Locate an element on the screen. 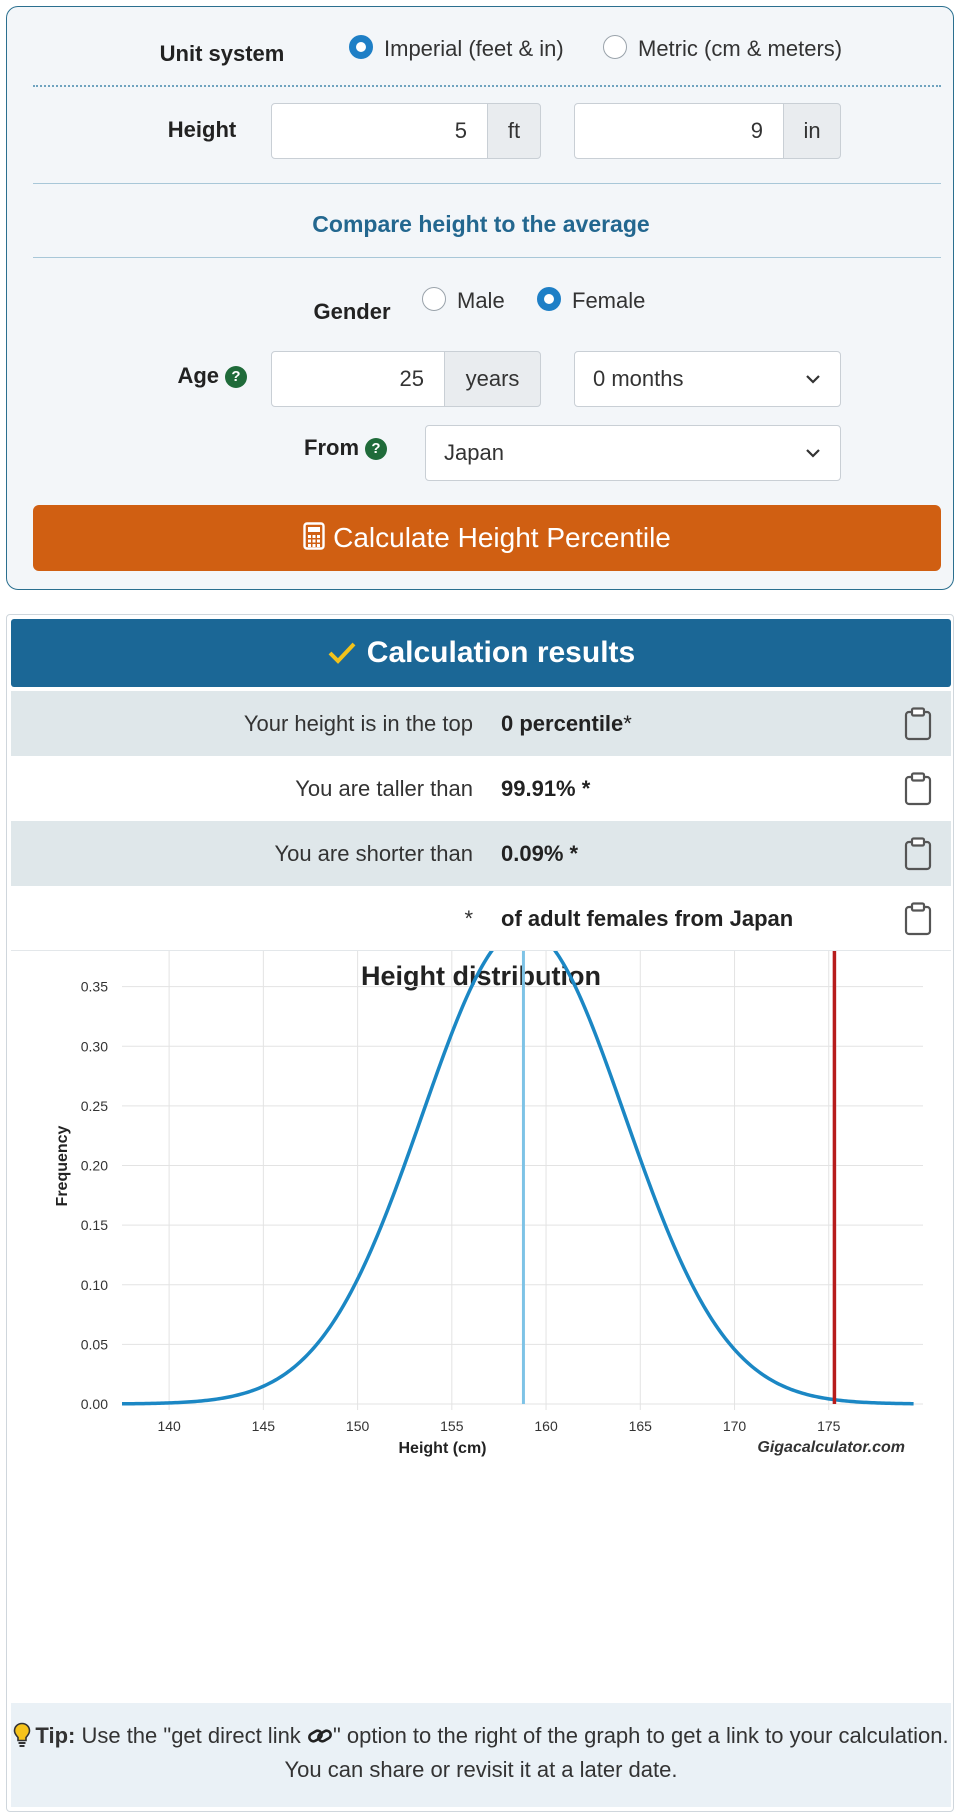 This screenshot has width=960, height=1812. x-tick-label: 165 is located at coordinates (641, 1426).